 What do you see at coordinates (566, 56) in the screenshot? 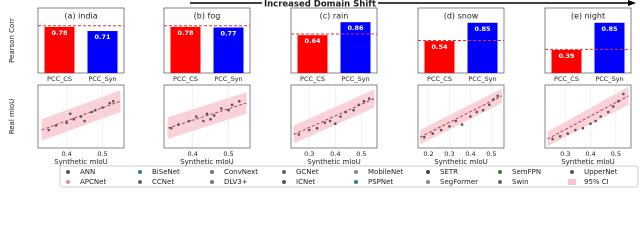
I see `value-label: 0.39` at bounding box center [566, 56].